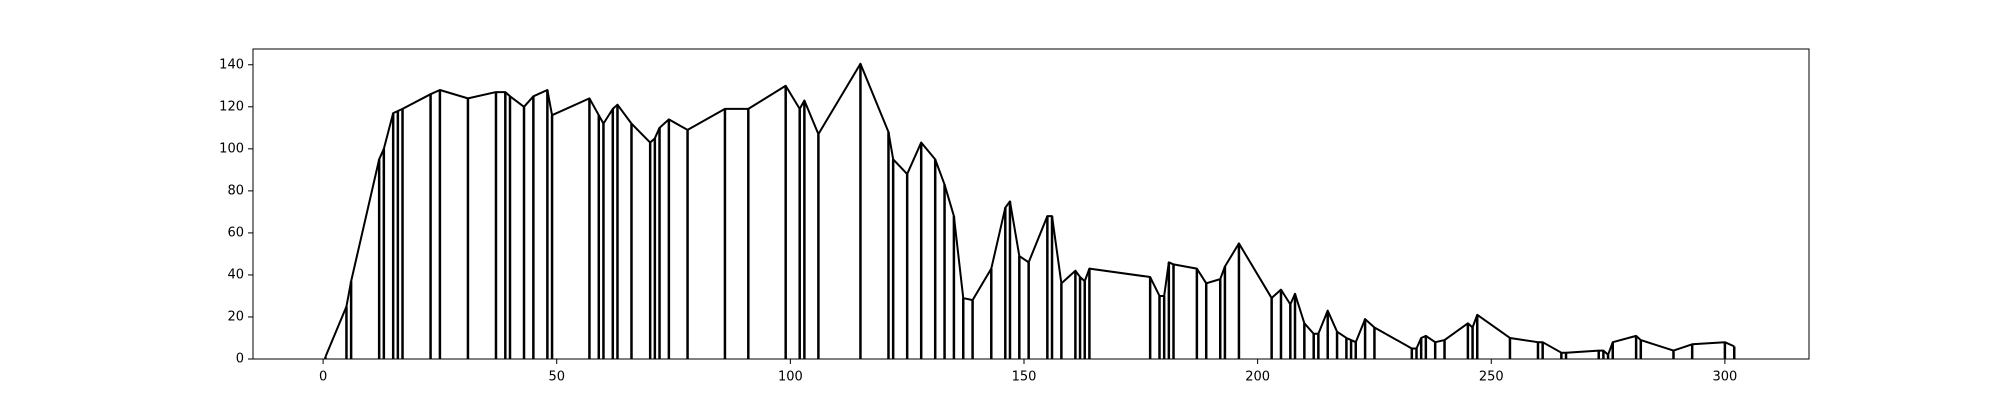 Image resolution: width=2000 pixels, height=400 pixels. Describe the element at coordinates (235, 316) in the screenshot. I see `y-tick-label: 20` at that location.